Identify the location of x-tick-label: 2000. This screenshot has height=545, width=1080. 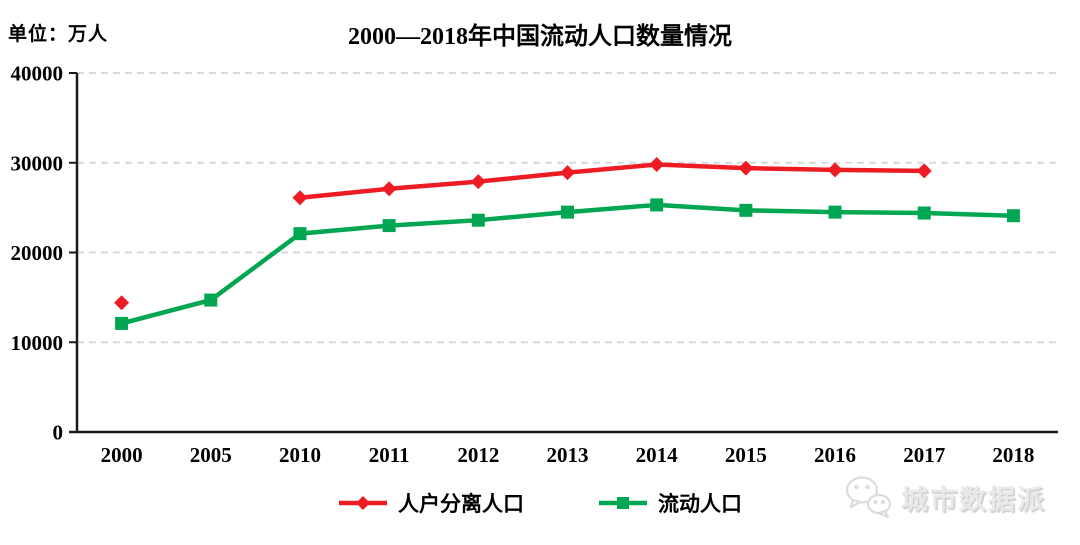
(122, 455).